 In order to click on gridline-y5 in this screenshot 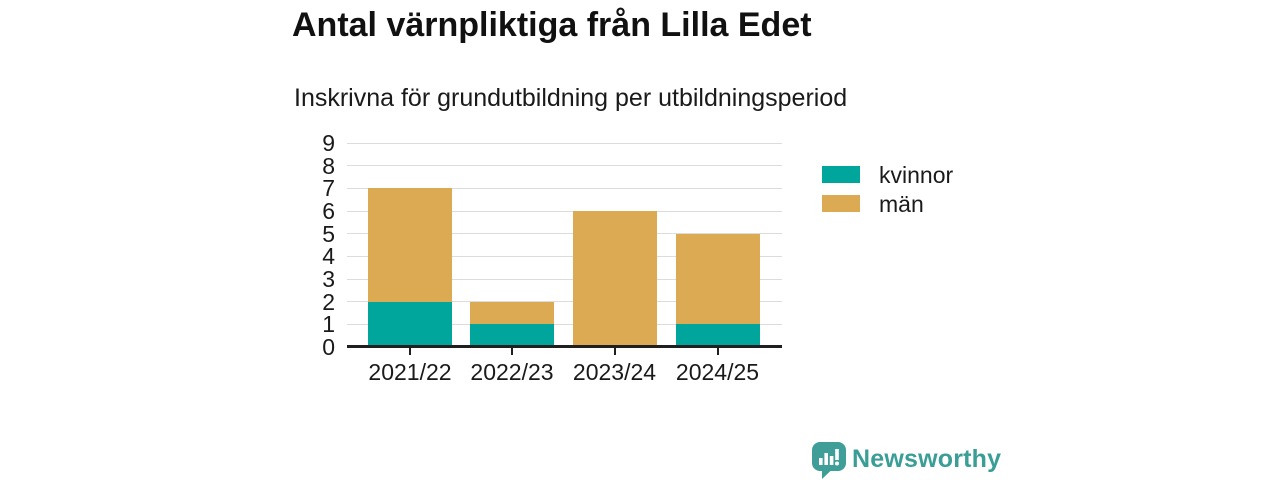, I will do `click(564, 234)`.